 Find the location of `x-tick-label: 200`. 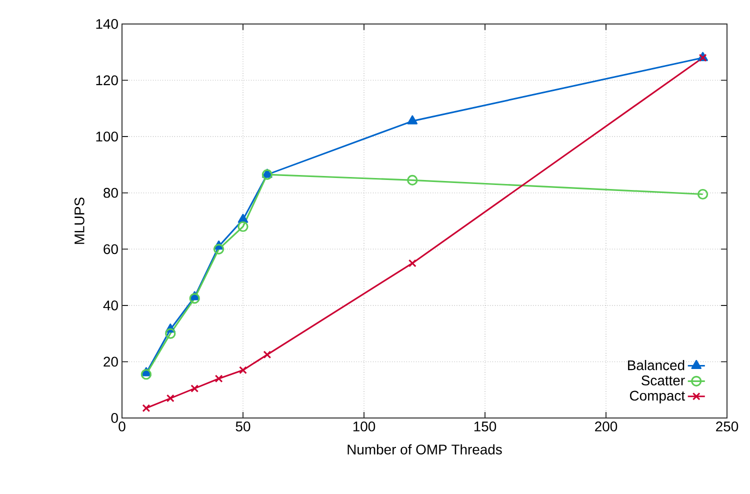

x-tick-label: 200 is located at coordinates (606, 427).